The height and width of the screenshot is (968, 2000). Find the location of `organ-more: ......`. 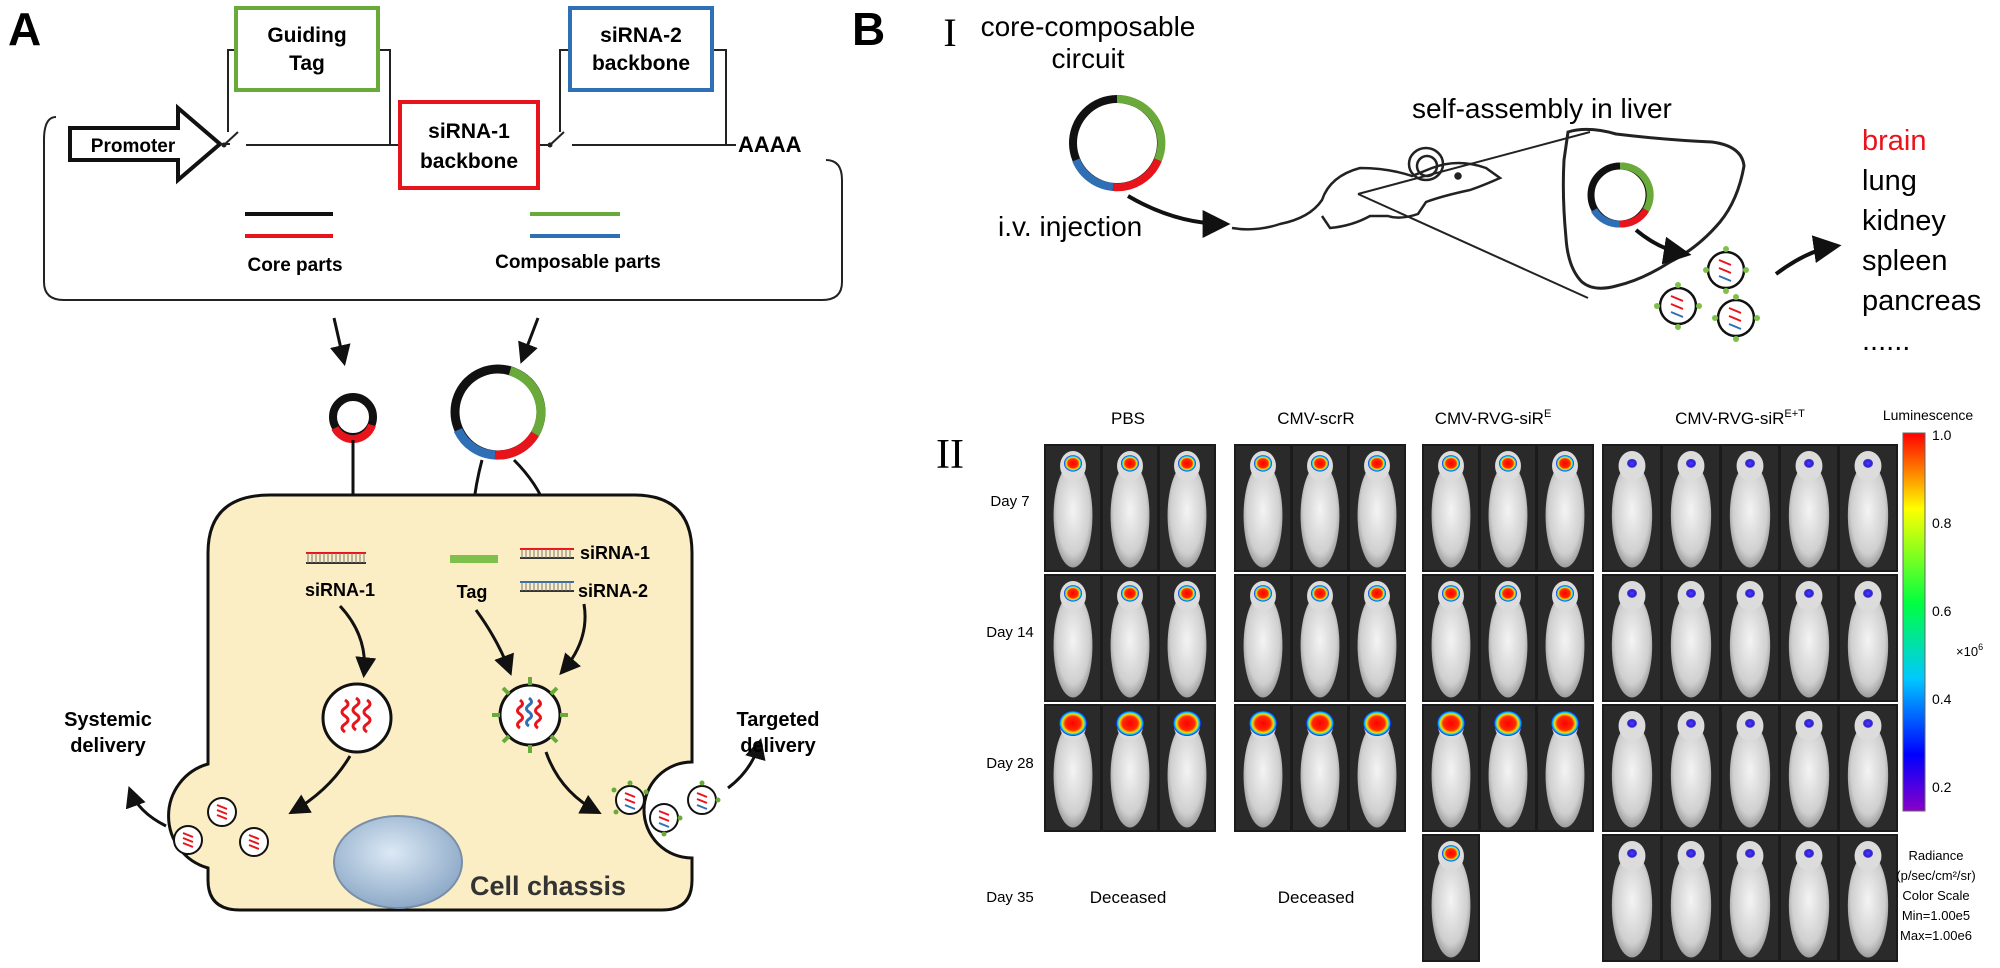

organ-more: ...... is located at coordinates (1886, 341).